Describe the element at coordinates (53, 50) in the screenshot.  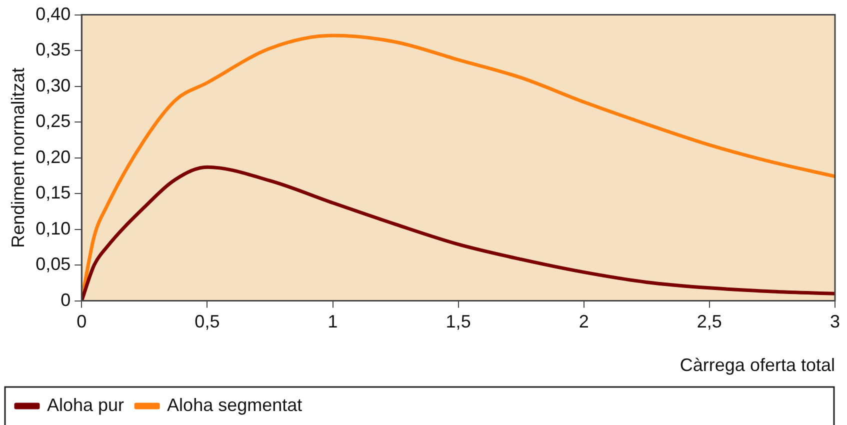
I see `y-tick-label: 0,35` at that location.